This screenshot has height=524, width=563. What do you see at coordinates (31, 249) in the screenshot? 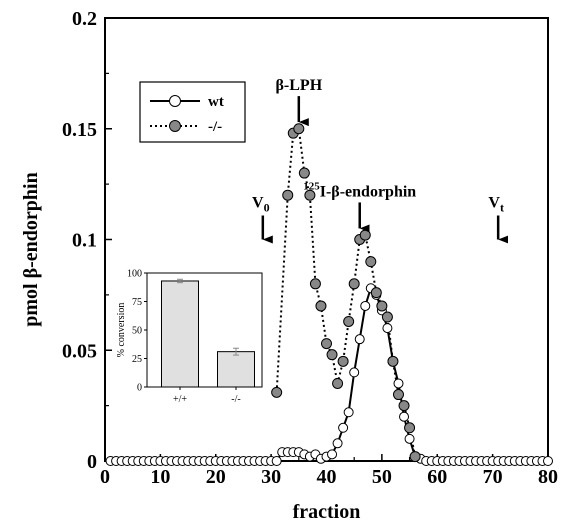
I see `y-axis-title: pmol β-endorphin` at bounding box center [31, 249].